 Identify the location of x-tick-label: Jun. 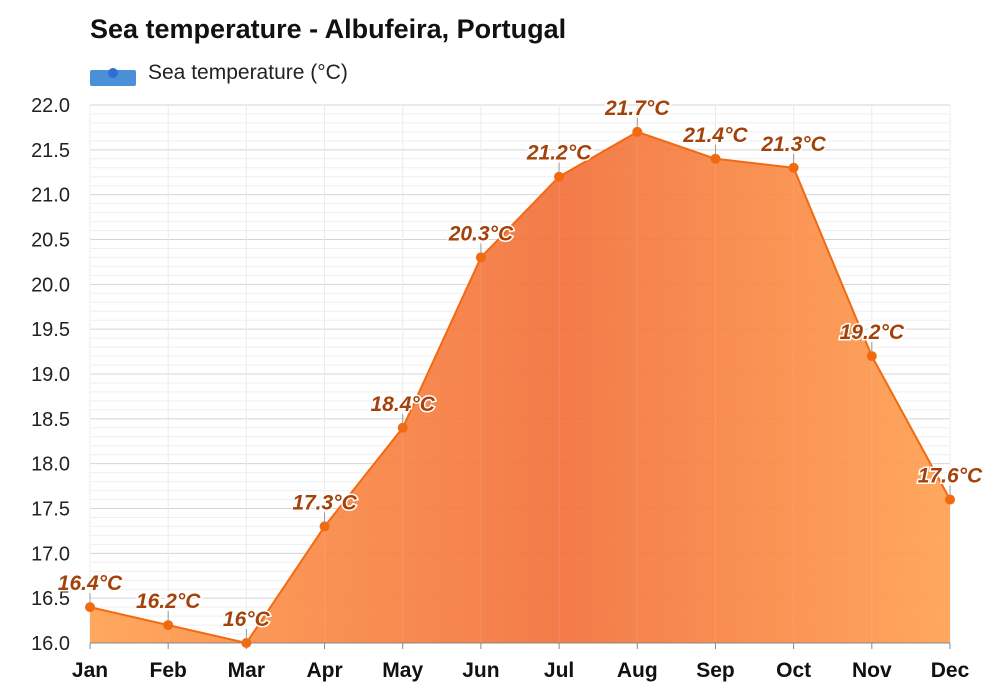
(480, 670).